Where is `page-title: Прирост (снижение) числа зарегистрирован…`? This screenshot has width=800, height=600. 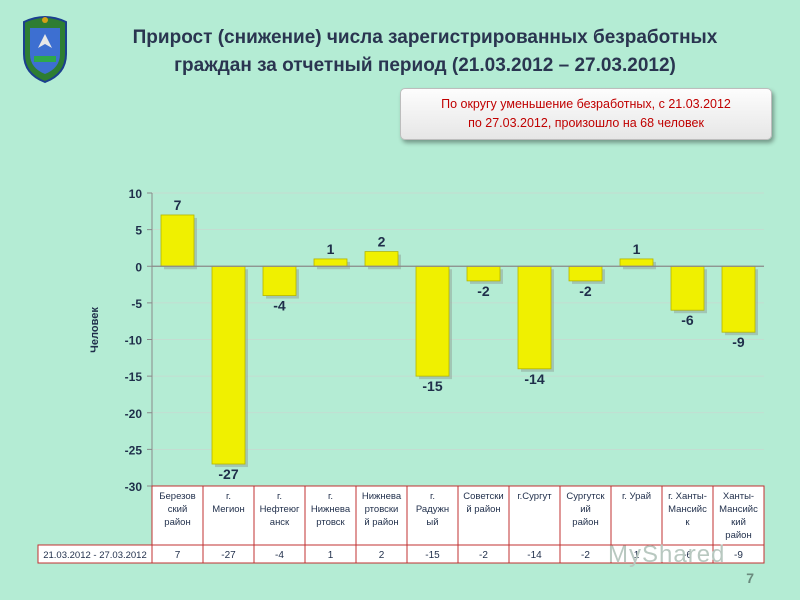
page-title: Прирост (снижение) числа зарегистрирован… is located at coordinates (425, 52).